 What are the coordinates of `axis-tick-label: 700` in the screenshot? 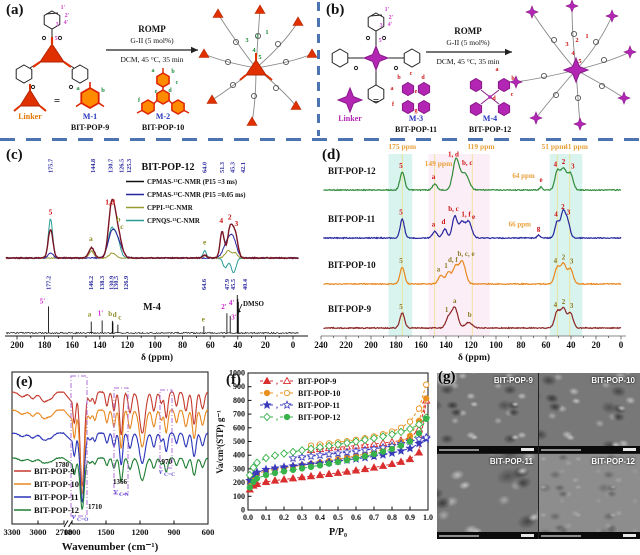 It's located at (239, 414).